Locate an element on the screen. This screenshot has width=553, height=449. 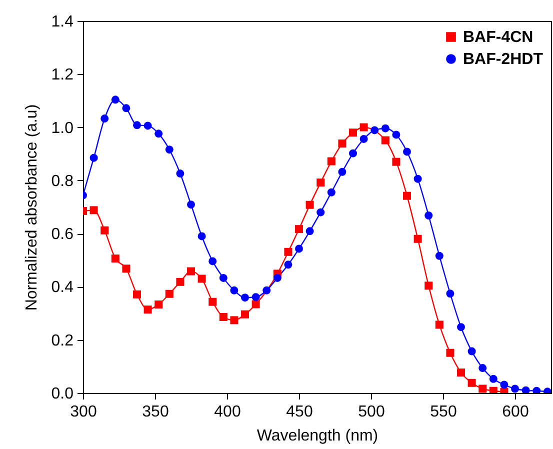
y-tick-label: 1.4 is located at coordinates (62, 22).